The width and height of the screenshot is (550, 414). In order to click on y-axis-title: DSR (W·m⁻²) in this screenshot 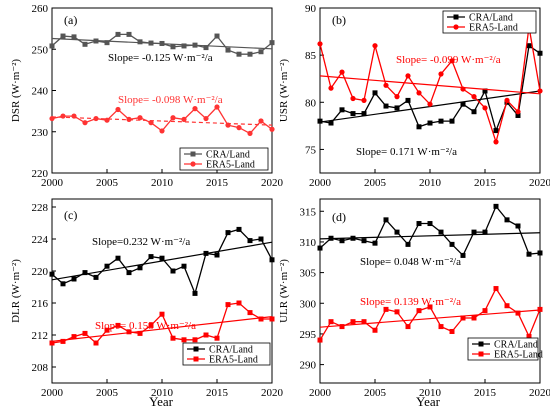, I will do `click(16, 91)`.